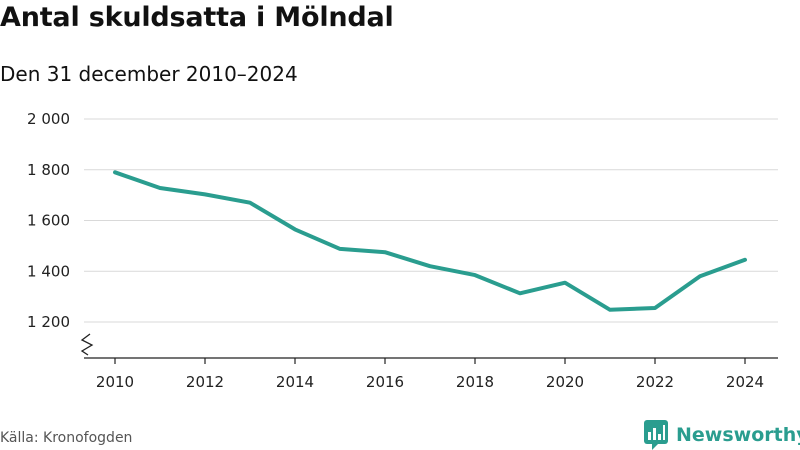 Image resolution: width=800 pixels, height=450 pixels. Describe the element at coordinates (429, 346) in the screenshot. I see `x-axis` at that location.